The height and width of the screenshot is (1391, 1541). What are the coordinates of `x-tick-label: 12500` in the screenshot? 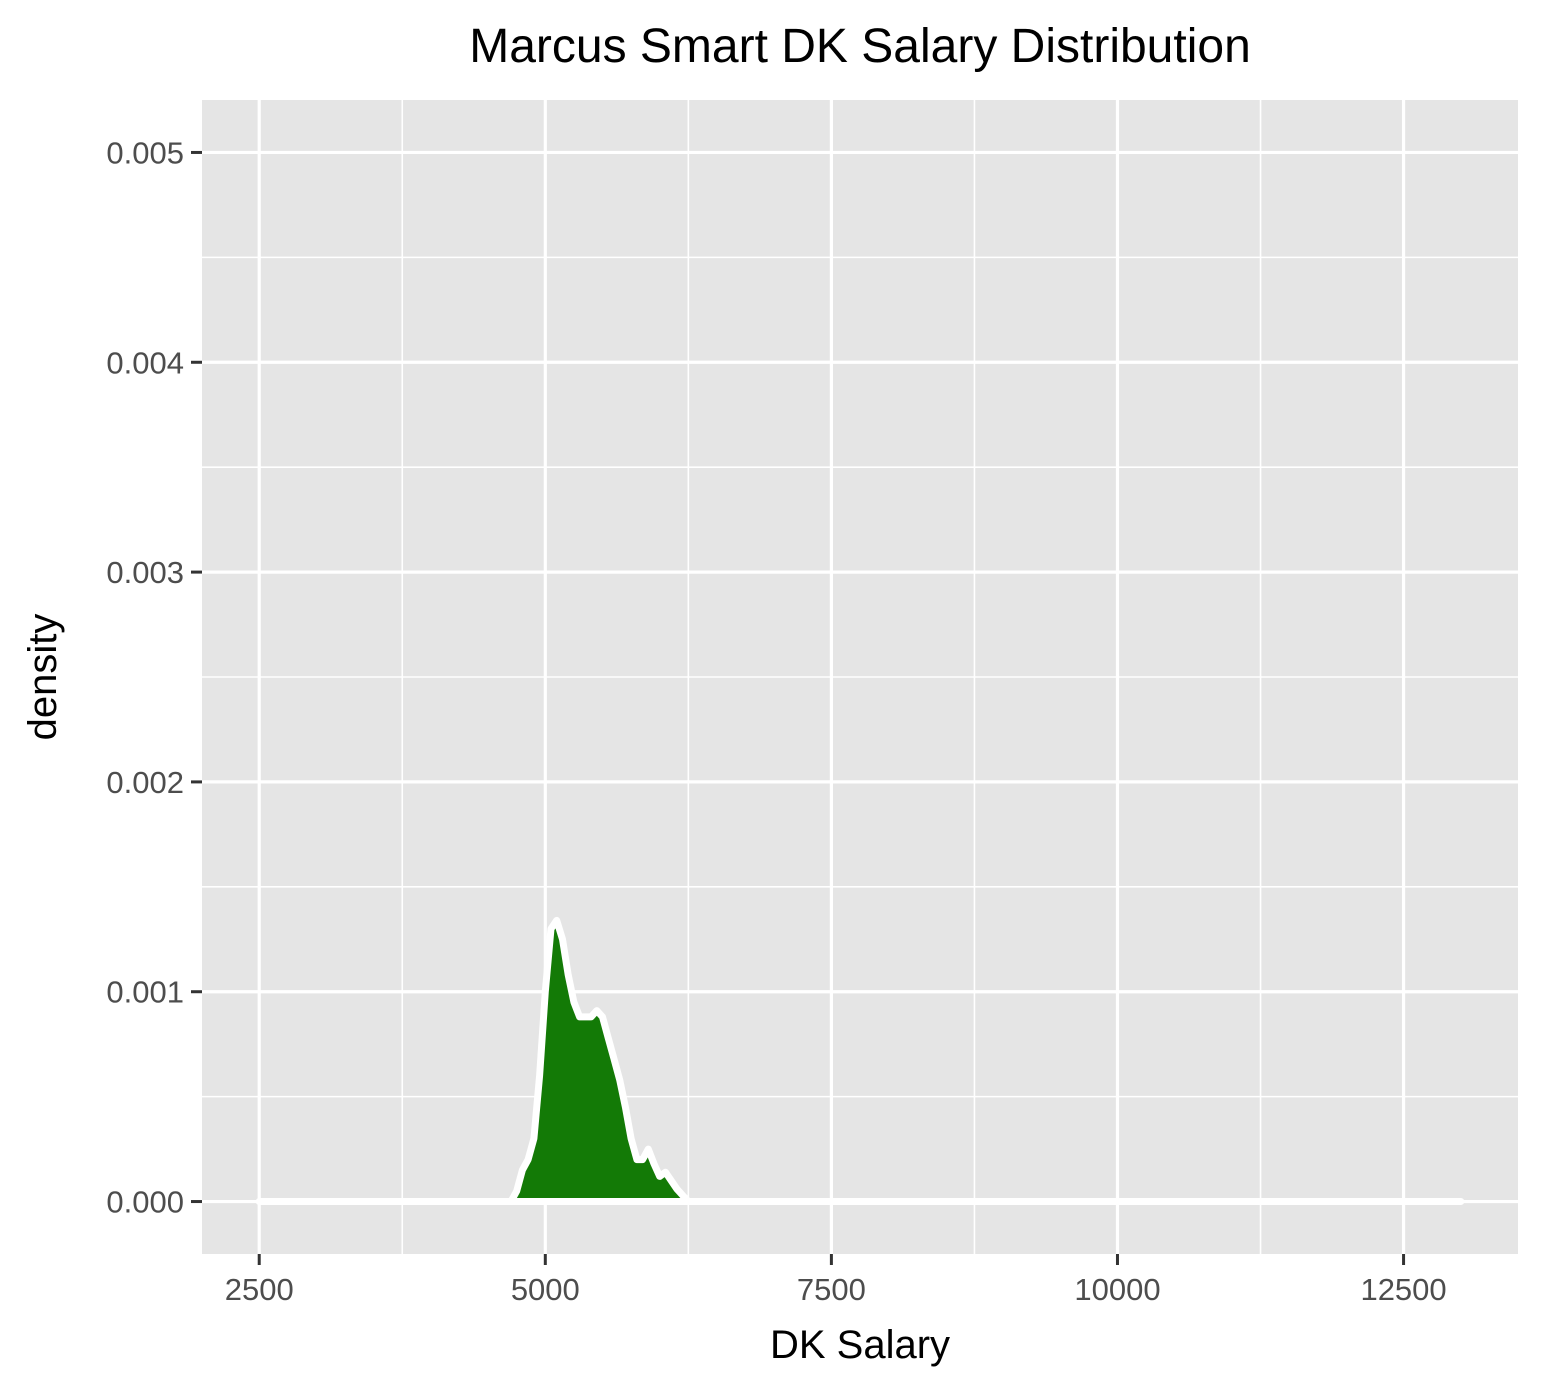 It's located at (1403, 1289).